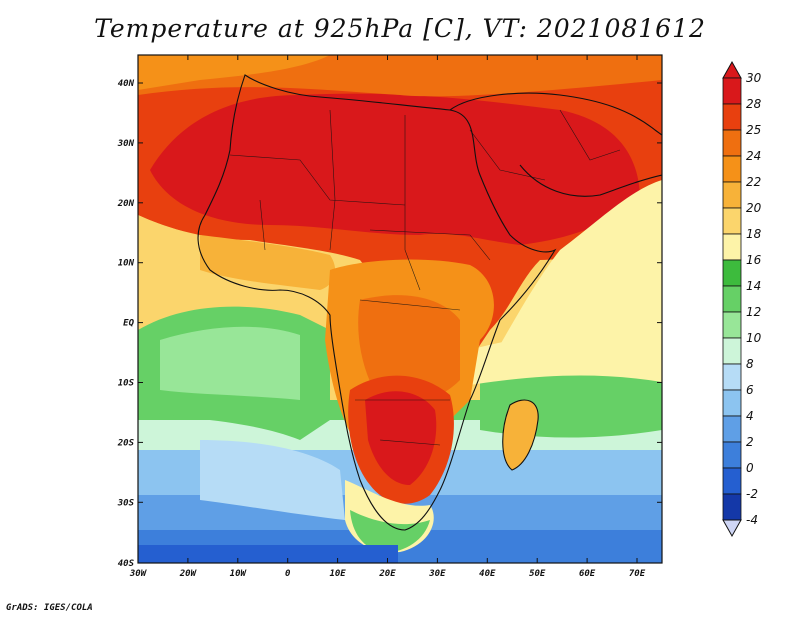 This screenshot has width=800, height=618. Describe the element at coordinates (754, 338) in the screenshot. I see `colorbar-label: 10` at that location.